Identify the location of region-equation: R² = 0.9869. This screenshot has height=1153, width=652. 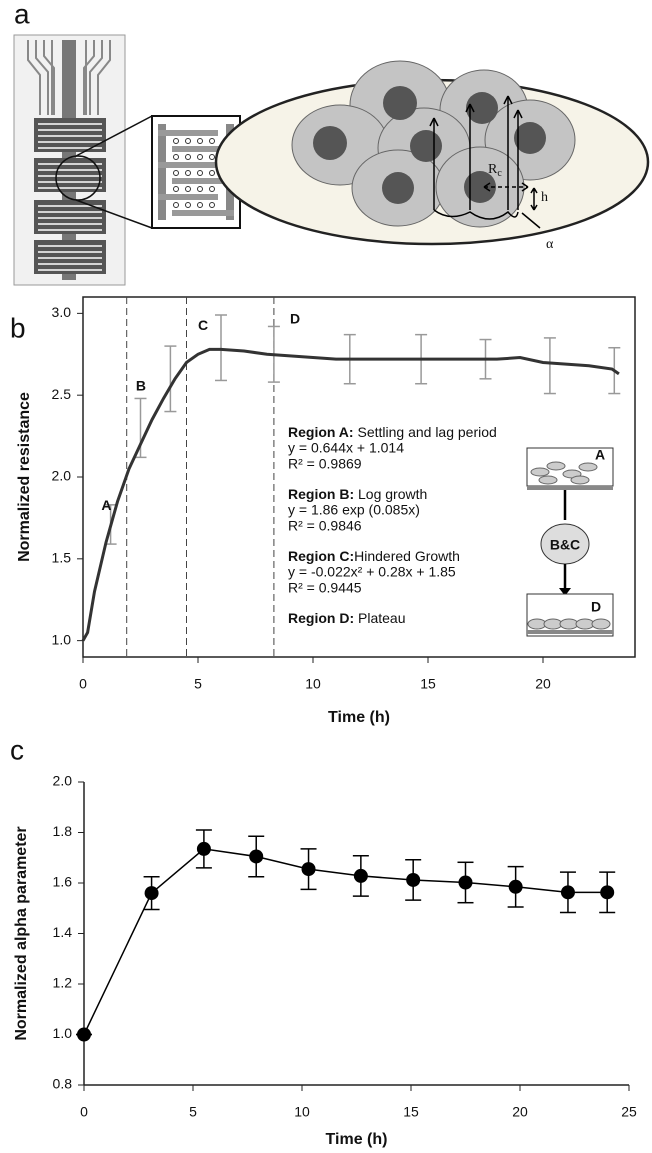
(325, 464).